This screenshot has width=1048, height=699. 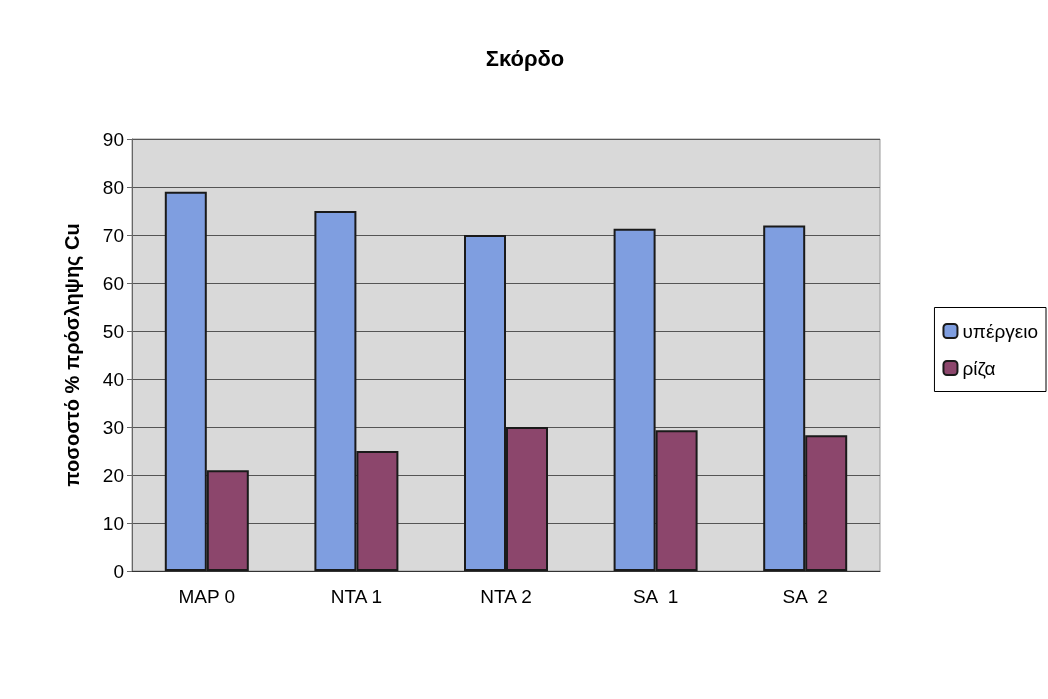 I want to click on x-tick-label: SA 1, so click(x=655, y=596).